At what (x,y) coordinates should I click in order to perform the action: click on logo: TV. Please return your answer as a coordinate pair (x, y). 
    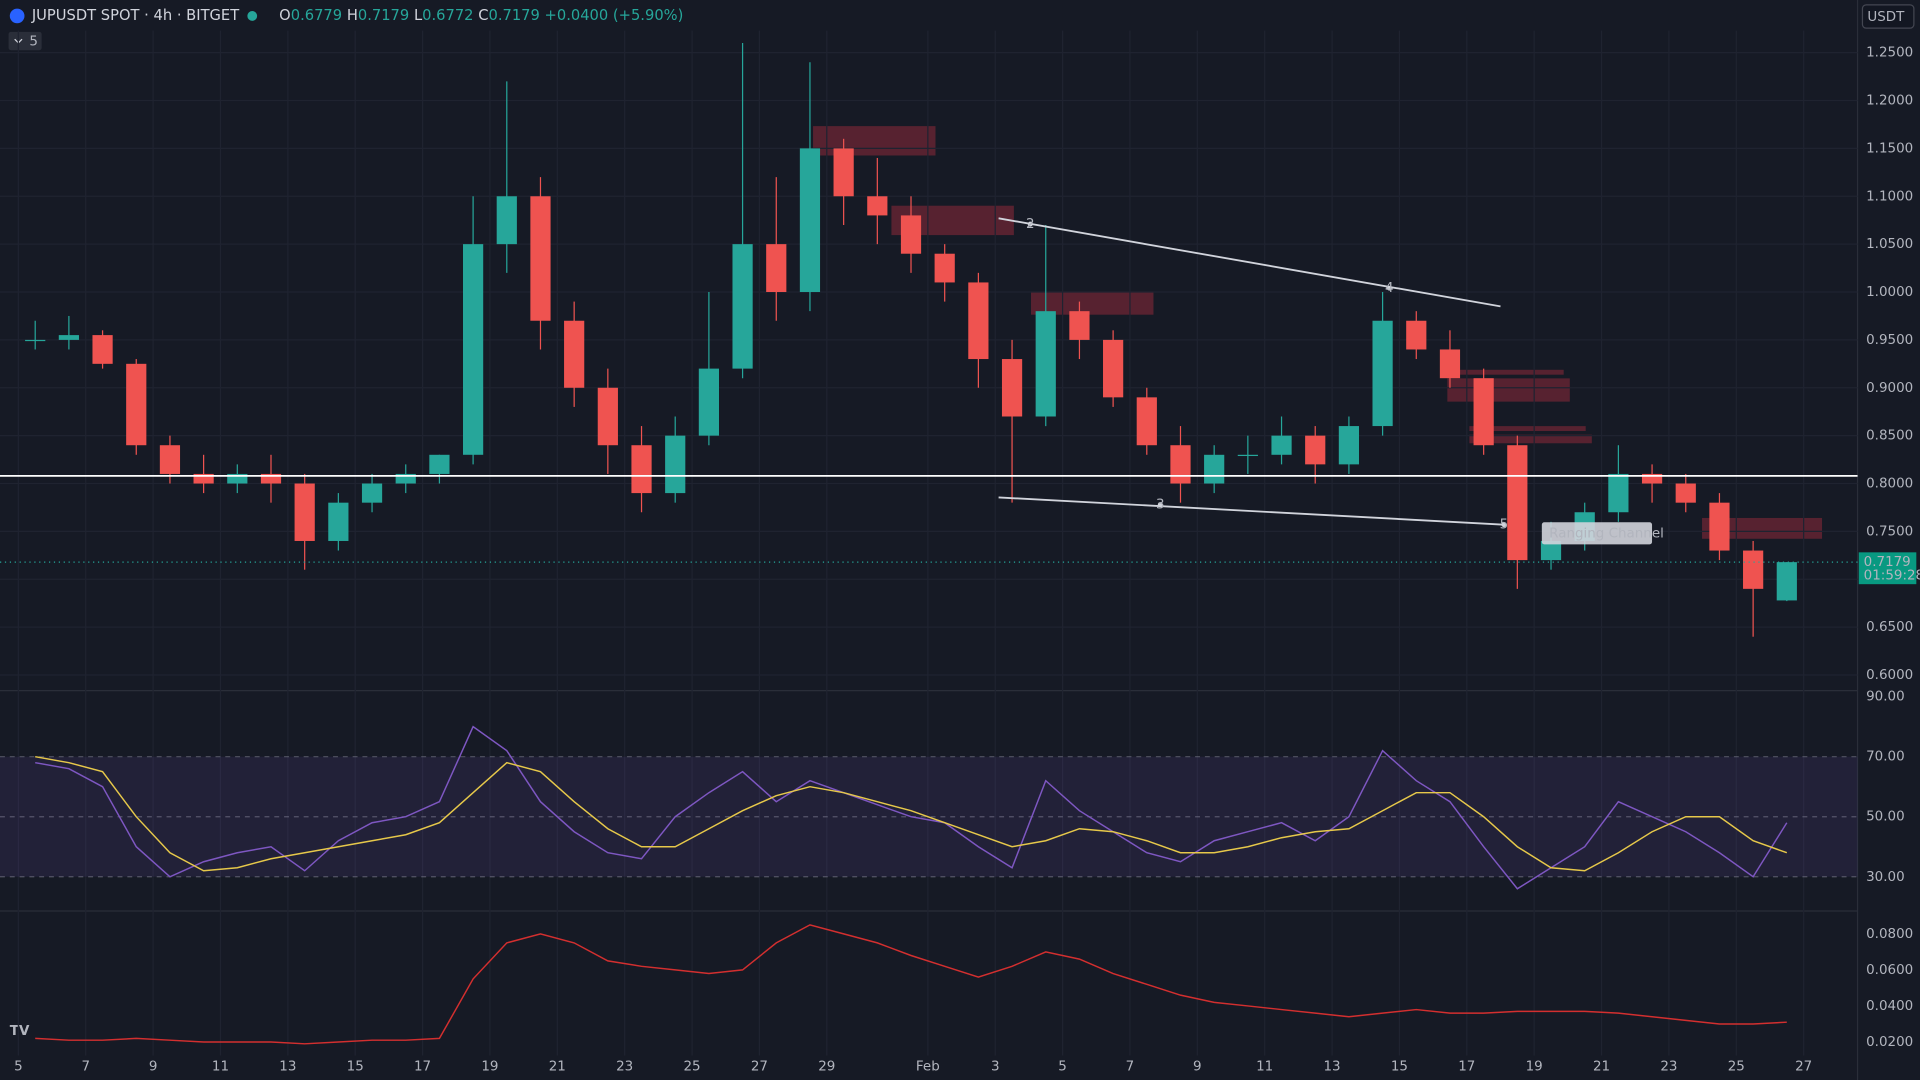
    Looking at the image, I should click on (20, 1031).